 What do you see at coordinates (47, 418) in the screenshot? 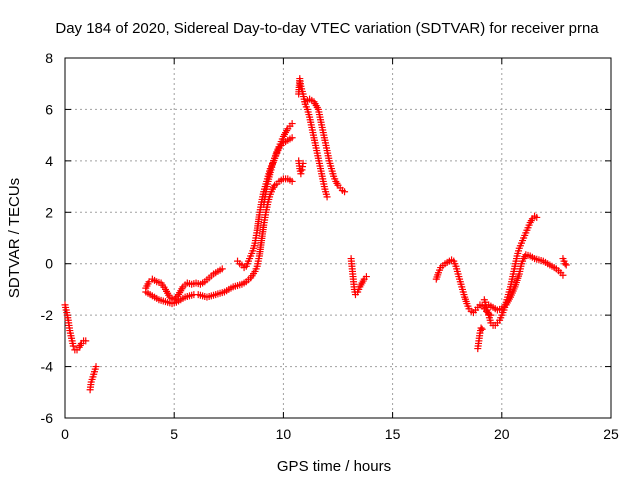
I see `y-tick-label: -6` at bounding box center [47, 418].